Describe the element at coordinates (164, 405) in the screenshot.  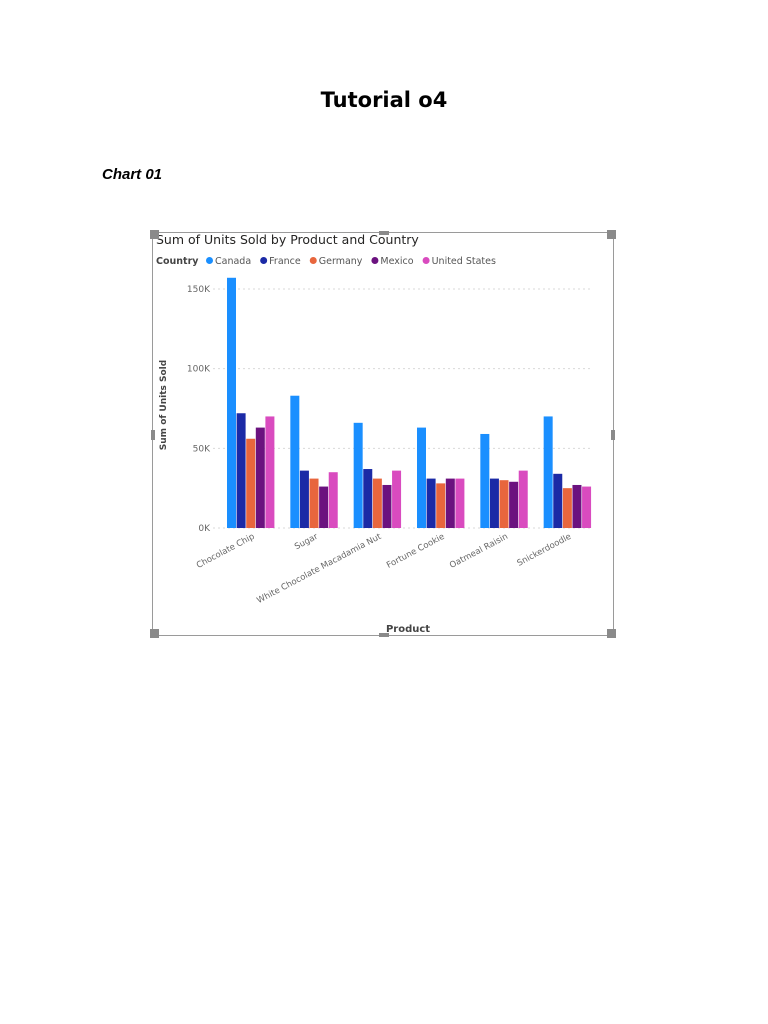
I see `y-axis-label: Sum of Units Sold` at that location.